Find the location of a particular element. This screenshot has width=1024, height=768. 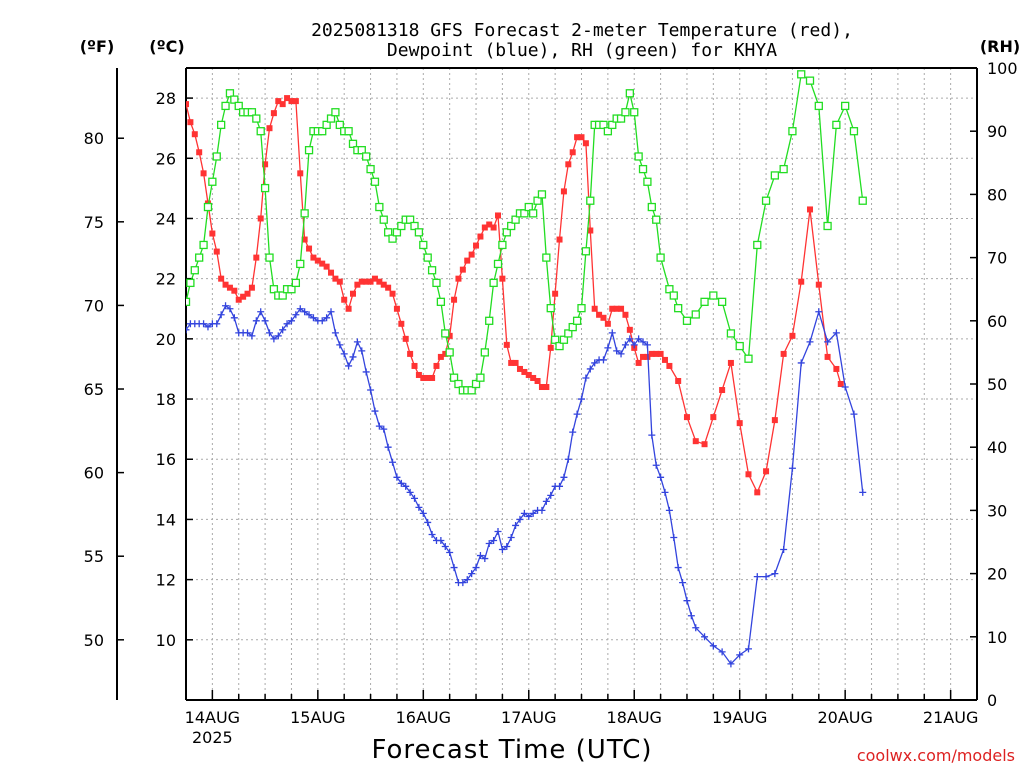

x-tick-label: 16AUG is located at coordinates (423, 717).